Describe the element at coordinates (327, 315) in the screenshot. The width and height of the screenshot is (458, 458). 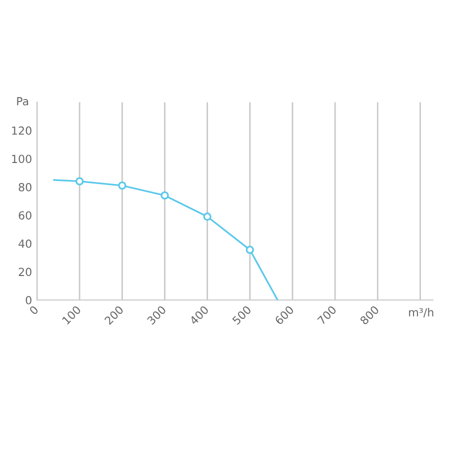
I see `x-tick-label: 700` at that location.